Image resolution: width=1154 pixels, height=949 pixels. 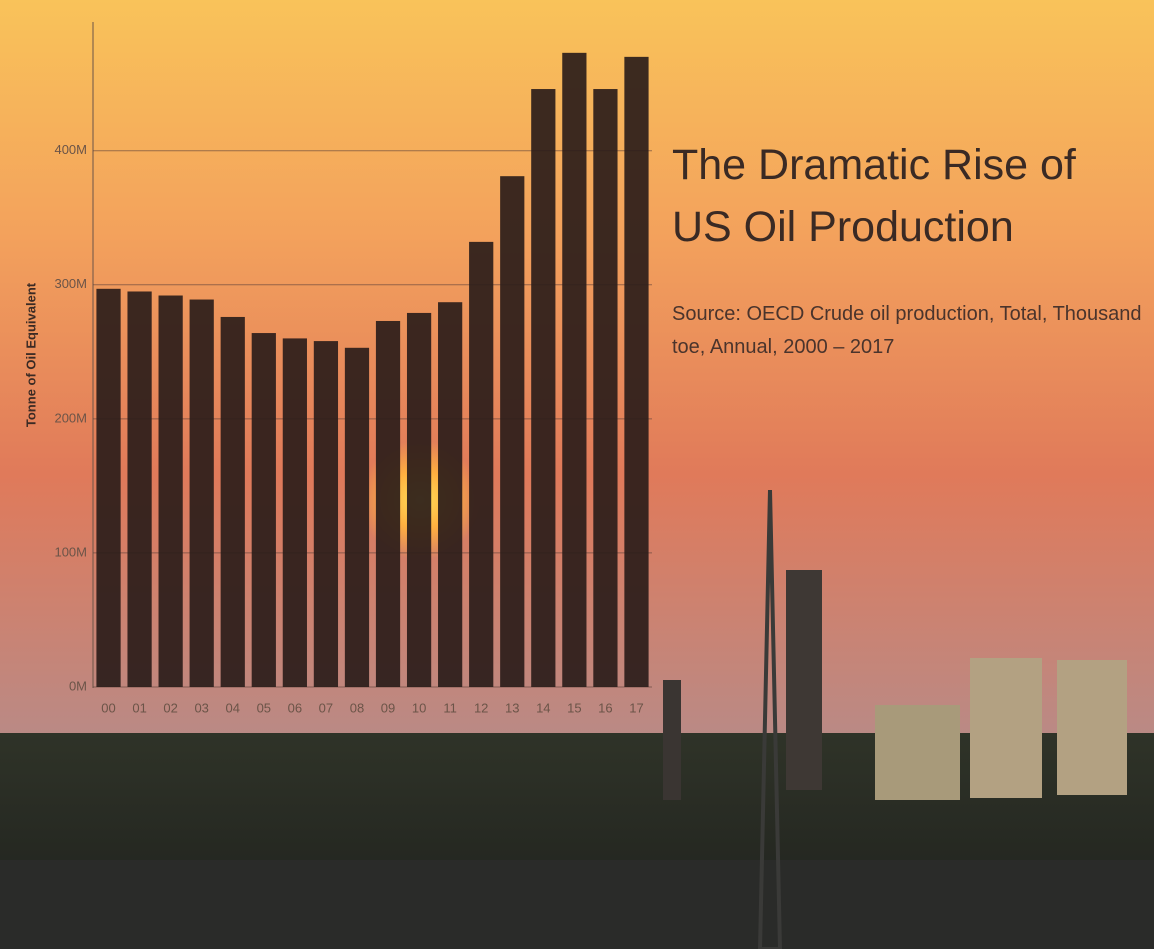 I want to click on x-tick-label: 10, so click(x=419, y=707).